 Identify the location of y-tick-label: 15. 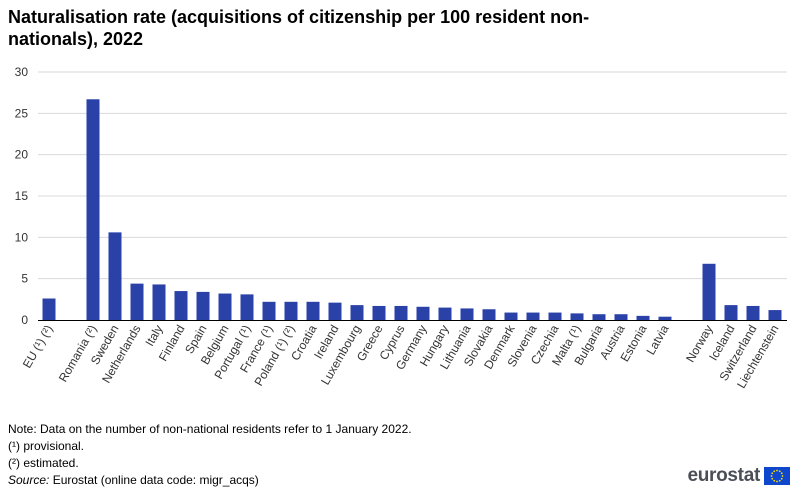
(22, 196).